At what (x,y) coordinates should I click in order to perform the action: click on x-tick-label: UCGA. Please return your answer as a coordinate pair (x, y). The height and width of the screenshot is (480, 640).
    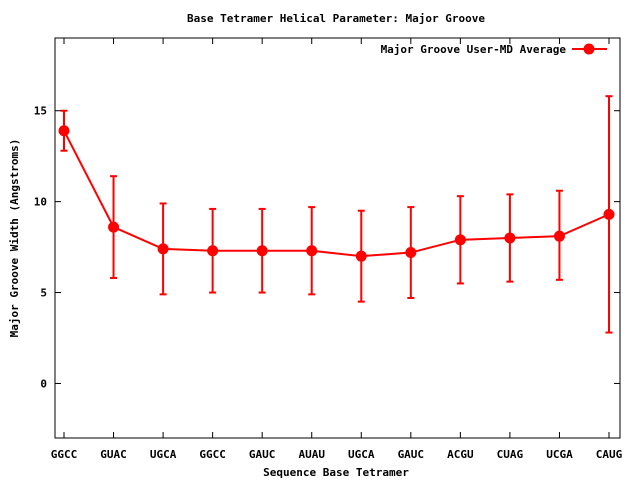
    Looking at the image, I should click on (559, 454).